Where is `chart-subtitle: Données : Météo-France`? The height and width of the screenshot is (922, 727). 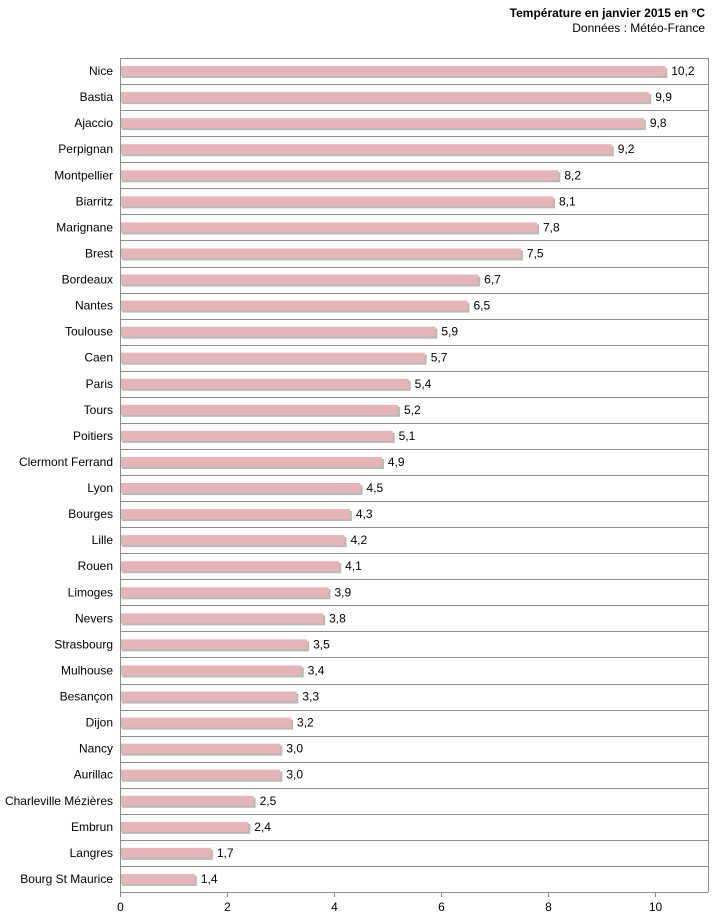 chart-subtitle: Données : Météo-France is located at coordinates (638, 28).